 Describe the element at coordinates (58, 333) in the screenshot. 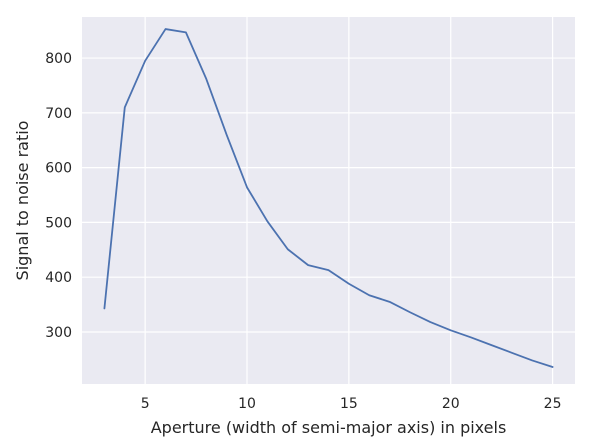

I see `y-tick-label: 300` at that location.